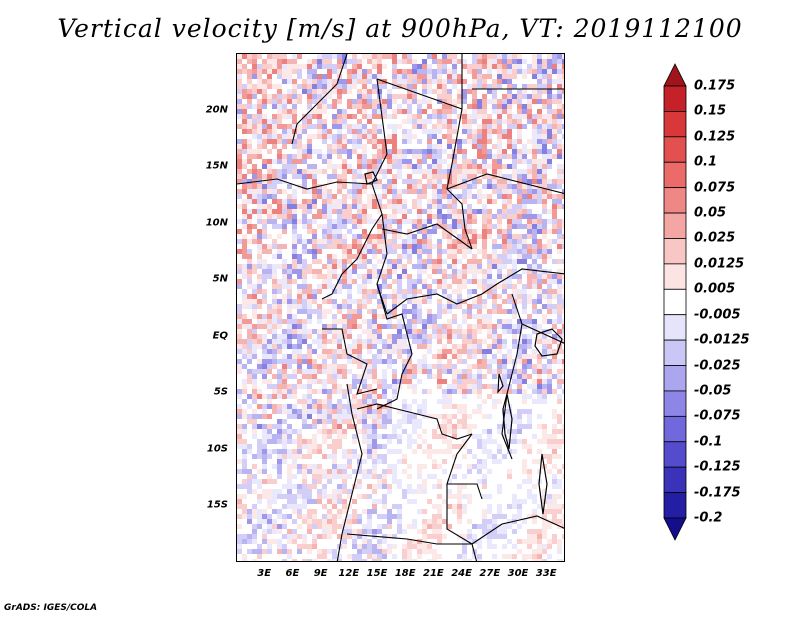 This screenshot has height=618, width=800. What do you see at coordinates (543, 484) in the screenshot?
I see `lake-malawi-icon` at bounding box center [543, 484].